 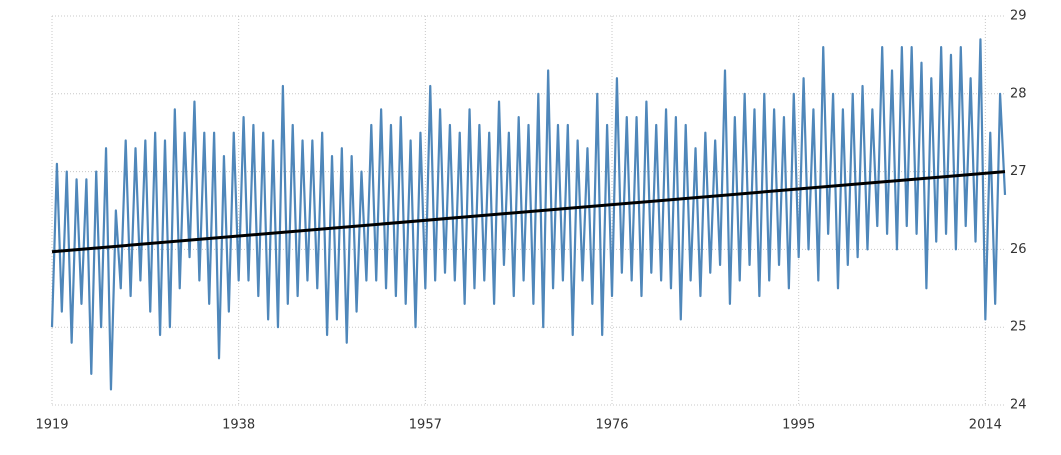 I want to click on y-tick-label: 26, so click(x=1018, y=249).